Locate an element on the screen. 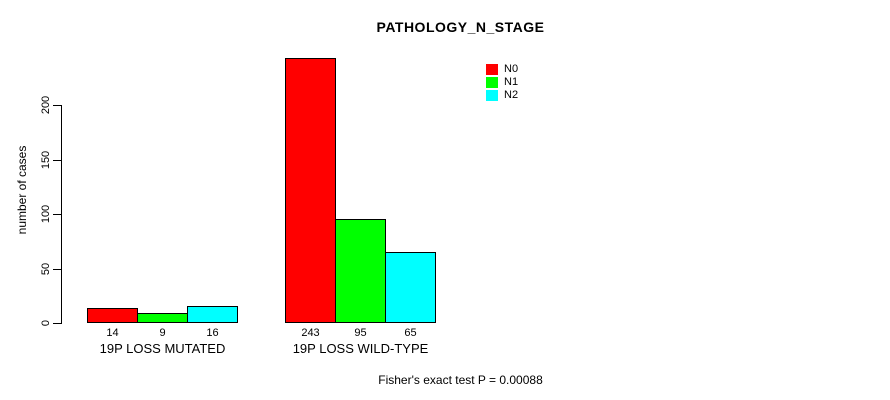  statistical-test-footnote: Fisher's exact test P = 0.00088 is located at coordinates (460, 380).